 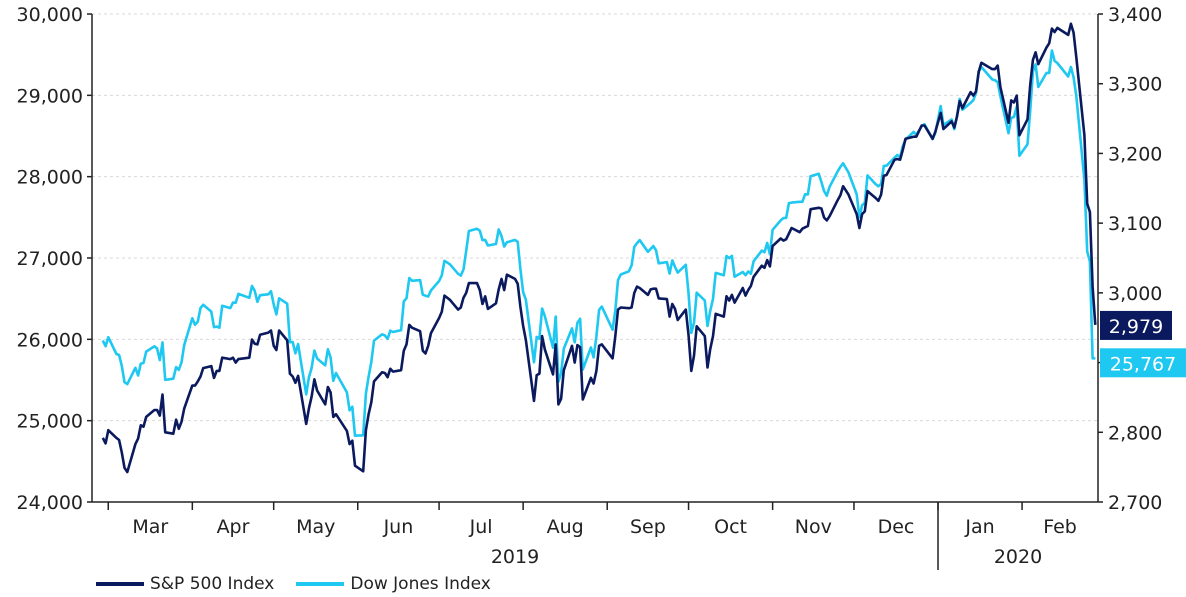 What do you see at coordinates (50, 96) in the screenshot?
I see `left-tick-label: 29,000` at bounding box center [50, 96].